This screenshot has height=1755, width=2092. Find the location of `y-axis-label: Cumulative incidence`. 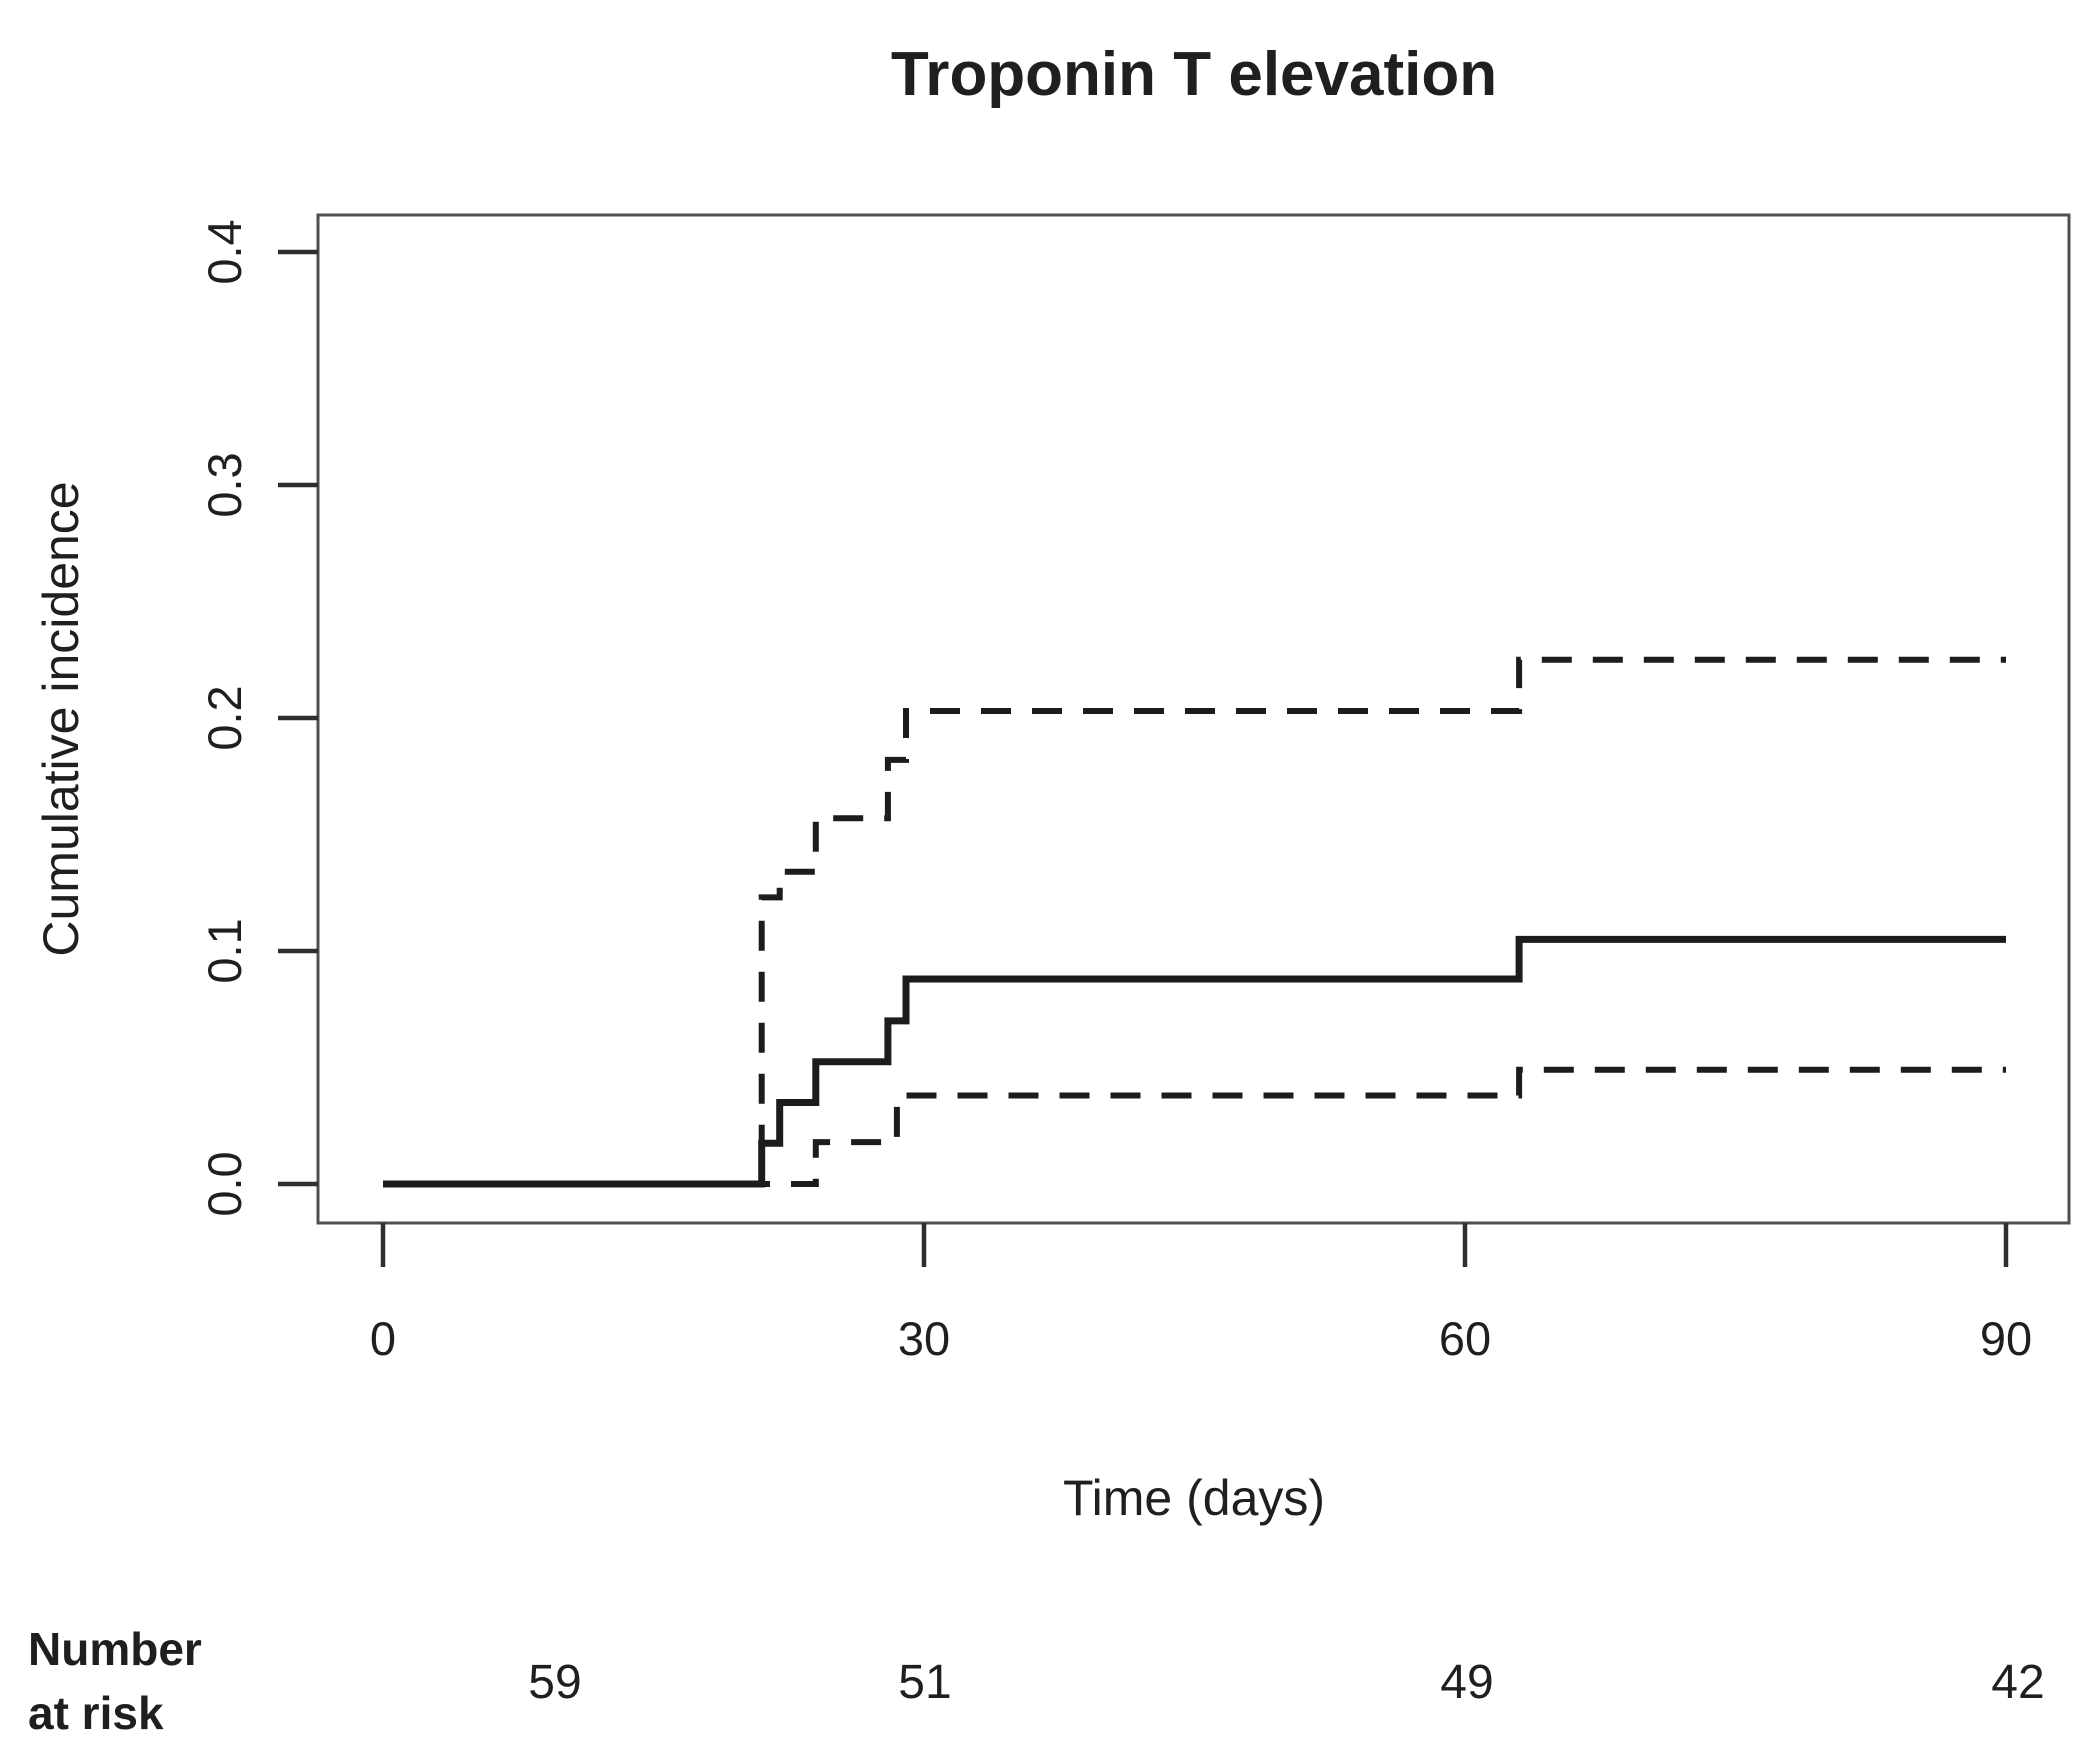

y-axis-label: Cumulative incidence is located at coordinates (61, 718).